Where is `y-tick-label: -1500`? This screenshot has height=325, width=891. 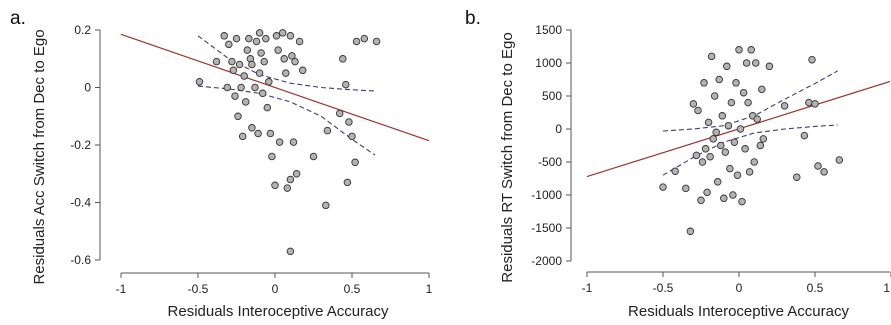
y-tick-label: -1500 is located at coordinates (546, 228).